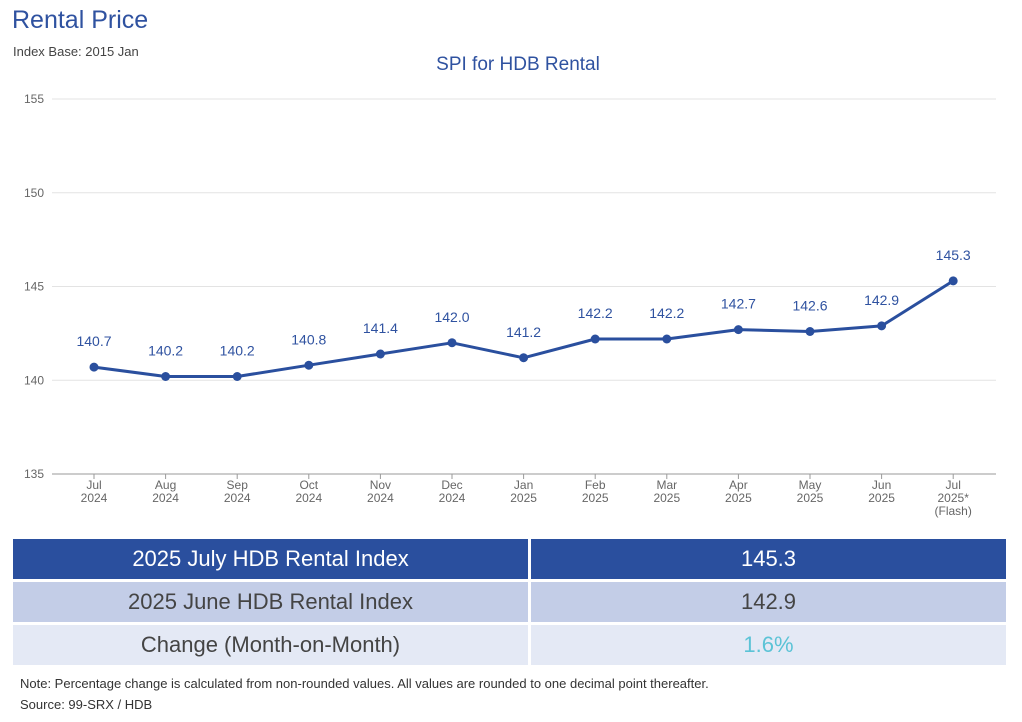  I want to click on x-tick-label: Jun 2025, so click(881, 491).